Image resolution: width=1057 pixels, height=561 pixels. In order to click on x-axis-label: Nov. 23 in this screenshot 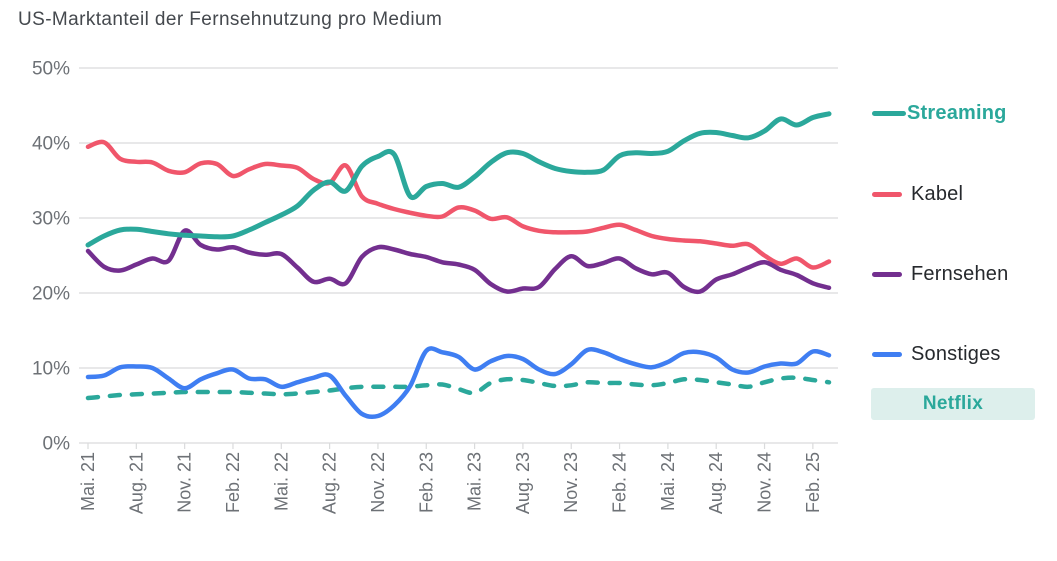, I will do `click(571, 482)`.